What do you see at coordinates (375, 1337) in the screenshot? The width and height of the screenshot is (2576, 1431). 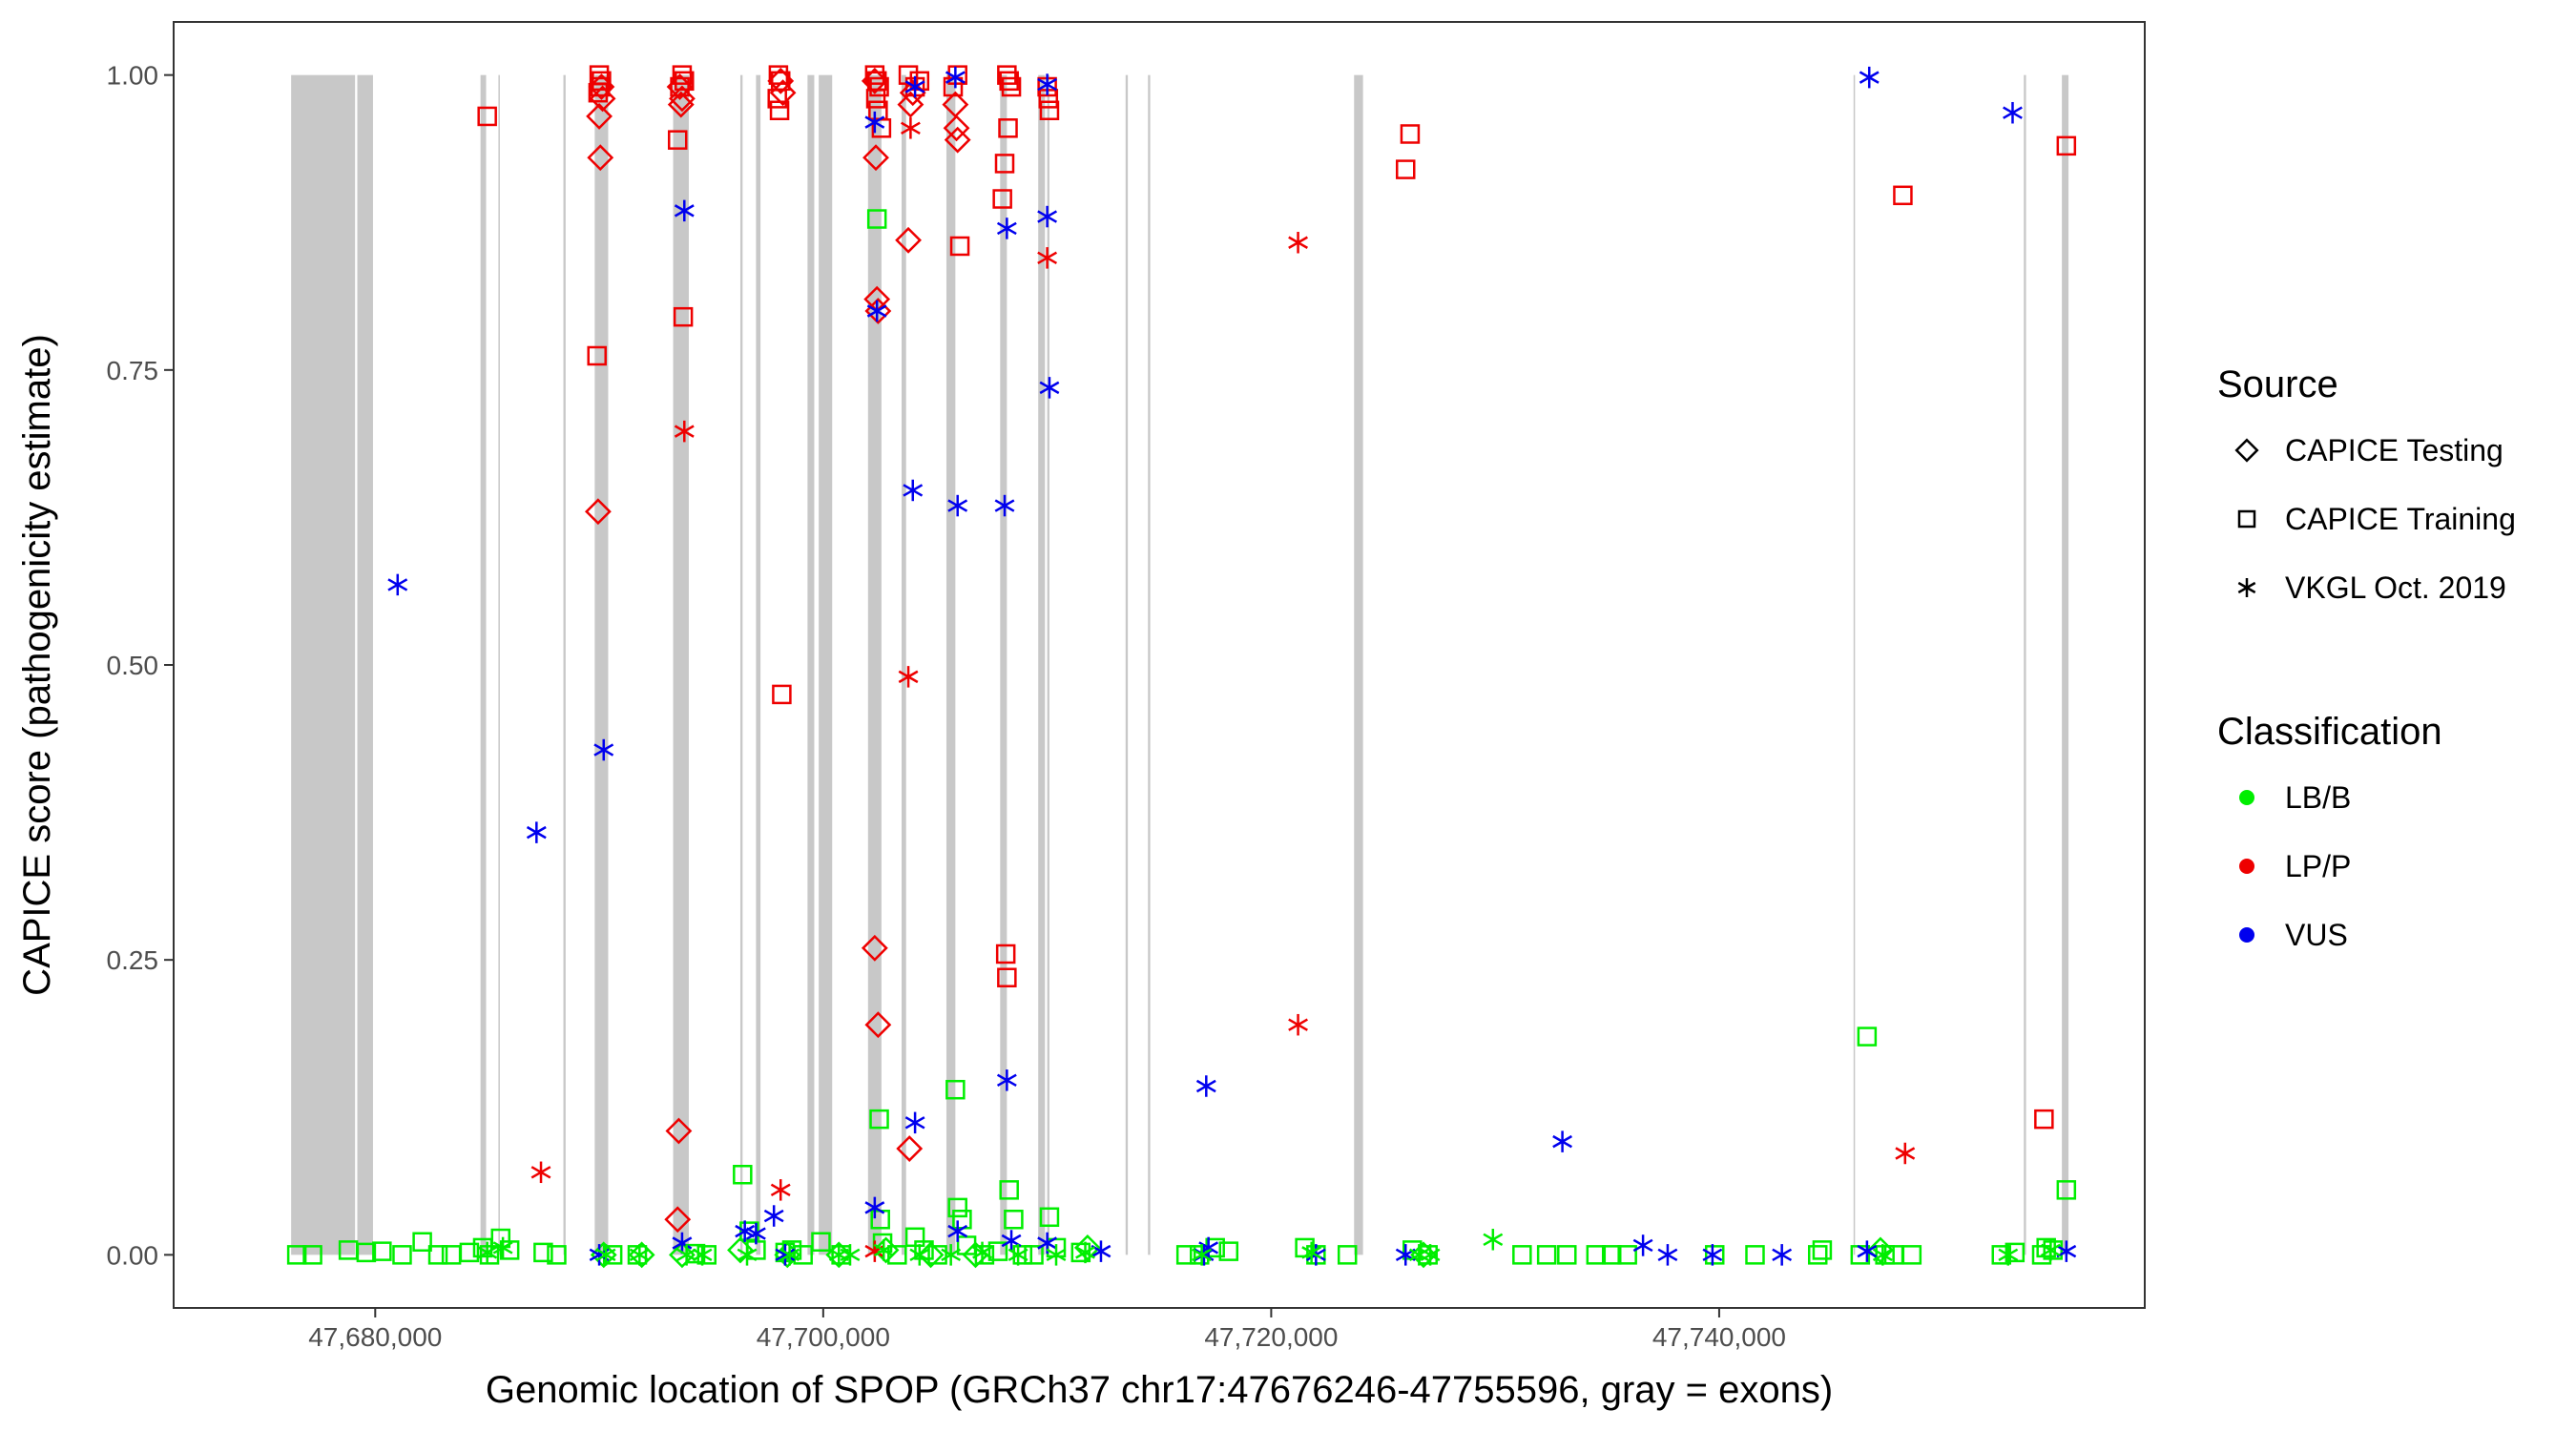 I see `x-tick-label: 47,680,000` at bounding box center [375, 1337].